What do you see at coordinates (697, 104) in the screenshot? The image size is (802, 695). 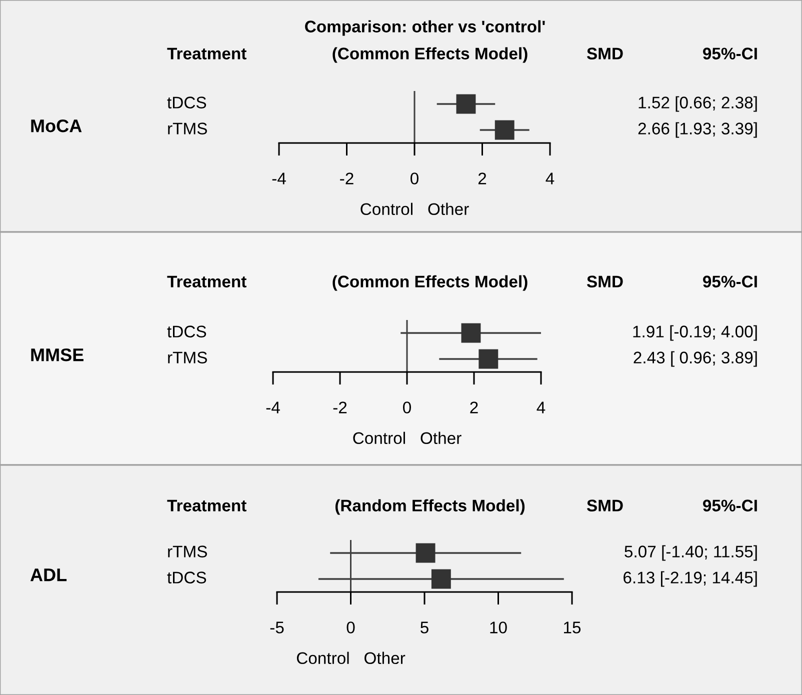 I see `data-label: 1.52 [0.66; 2.38]` at bounding box center [697, 104].